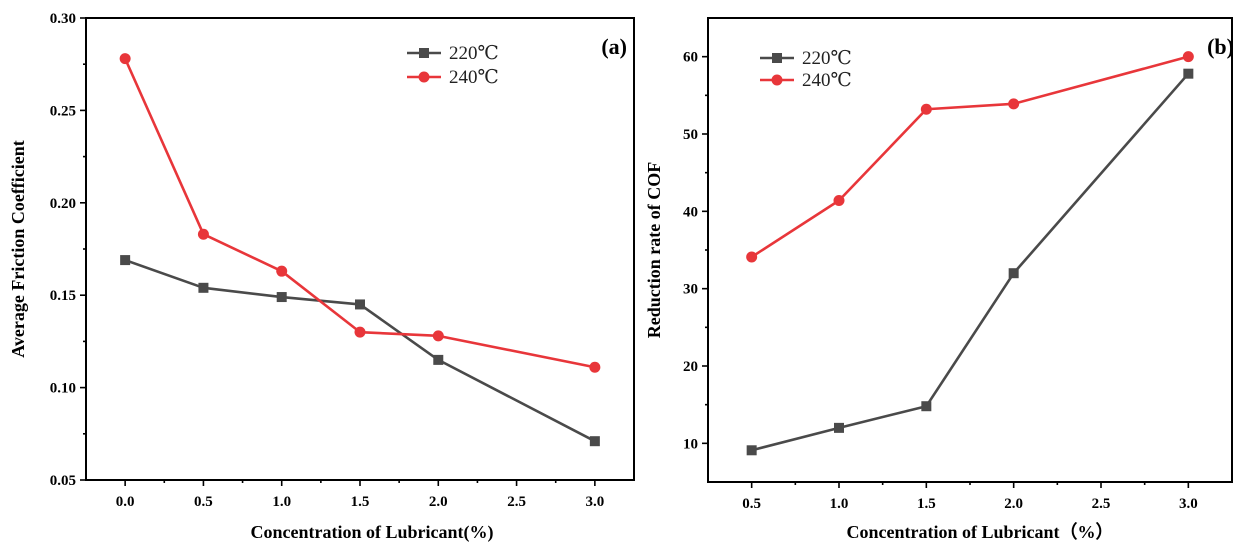  Describe the element at coordinates (690, 58) in the screenshot. I see `y-tick-label: 60` at that location.